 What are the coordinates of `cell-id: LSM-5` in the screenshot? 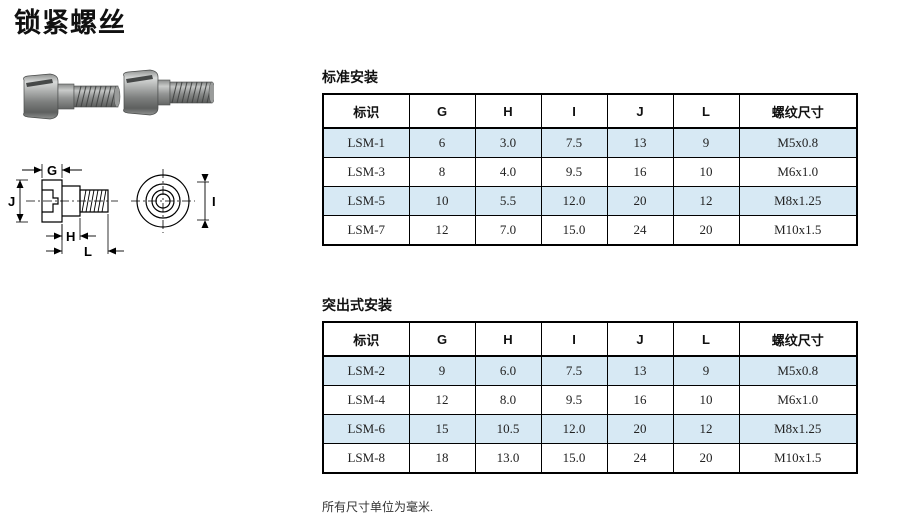 It's located at (366, 201).